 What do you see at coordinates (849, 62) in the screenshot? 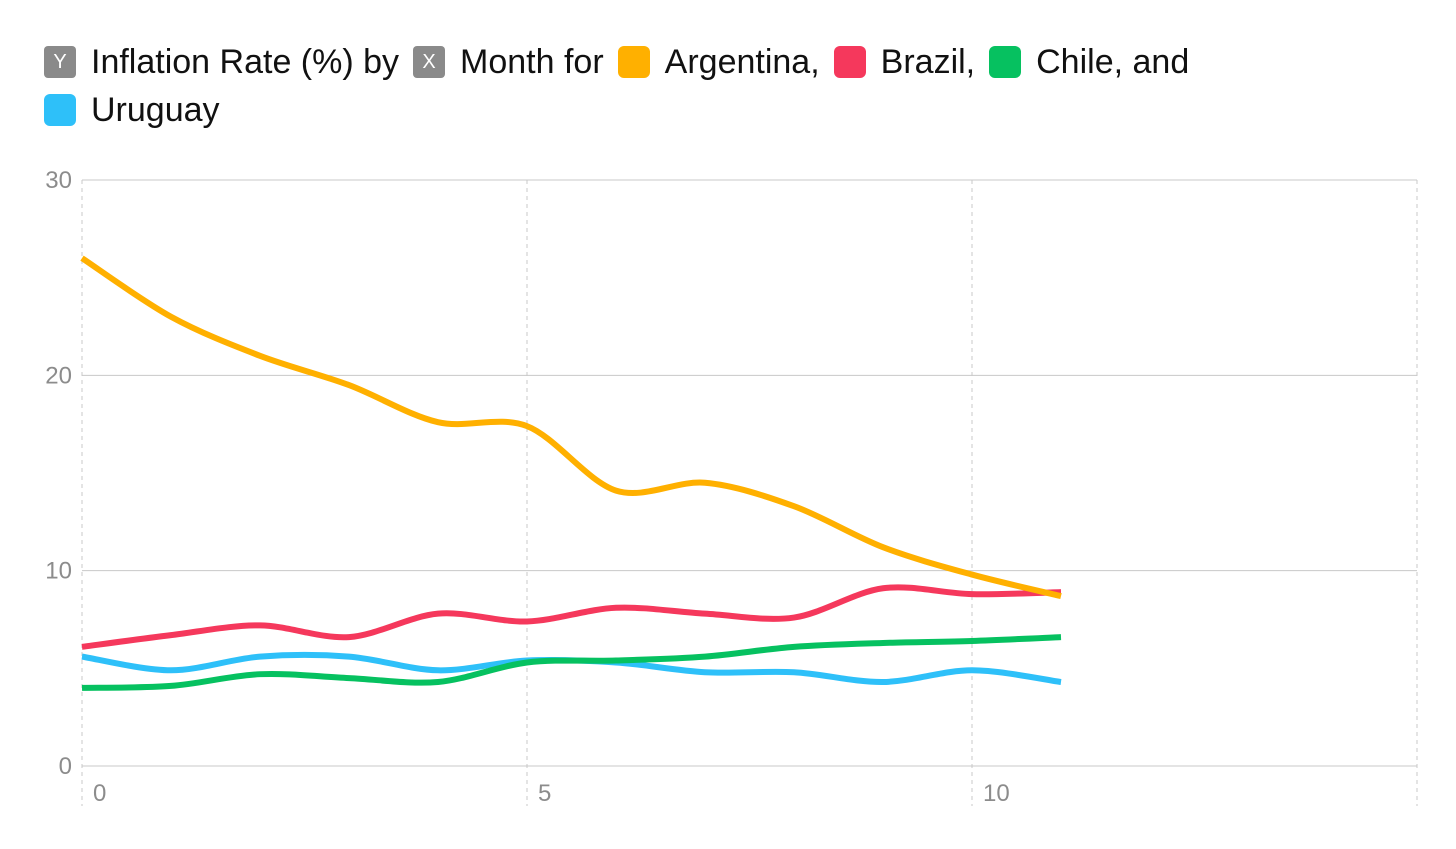
I see `legend-swatch-brazil` at bounding box center [849, 62].